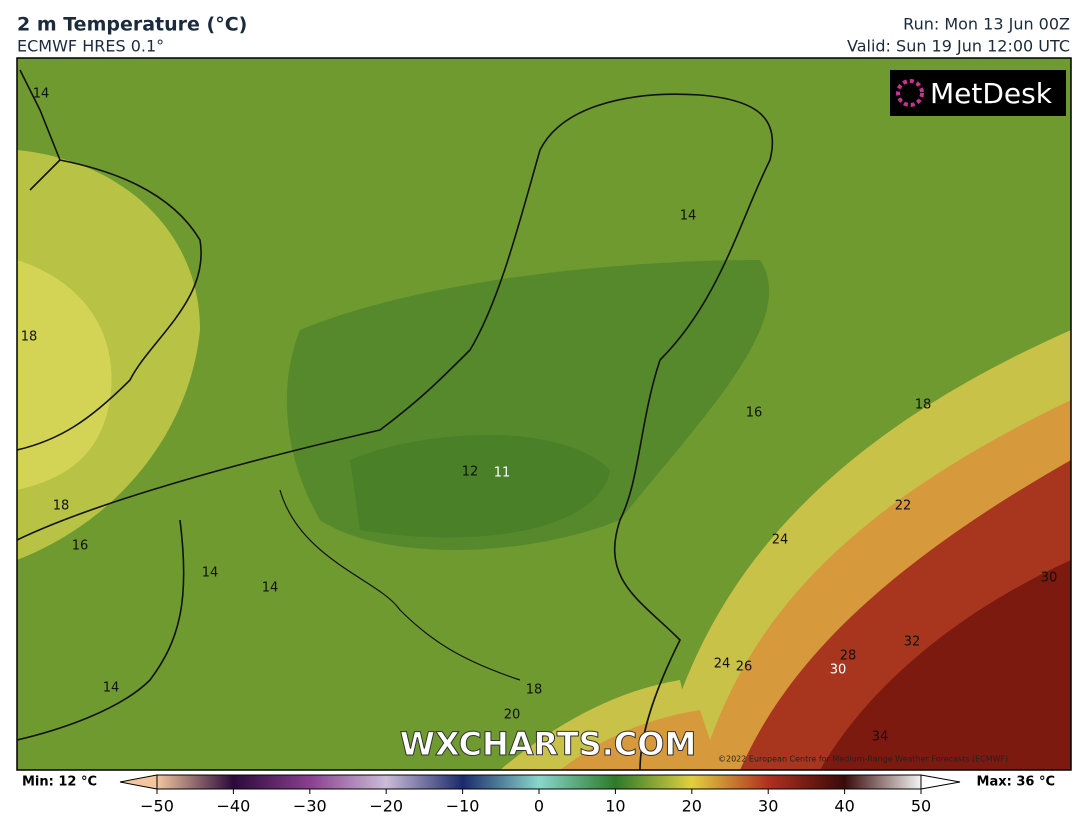 The image size is (1088, 837). I want to click on min-label: Min: 12 °C, so click(59, 782).